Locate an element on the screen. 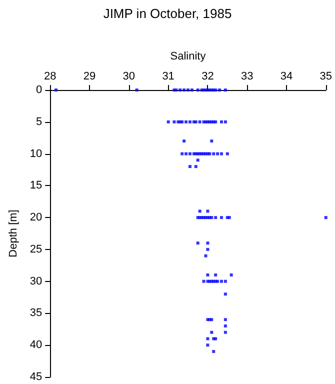 The height and width of the screenshot is (384, 335). x-tick-label: 35 is located at coordinates (326, 76).